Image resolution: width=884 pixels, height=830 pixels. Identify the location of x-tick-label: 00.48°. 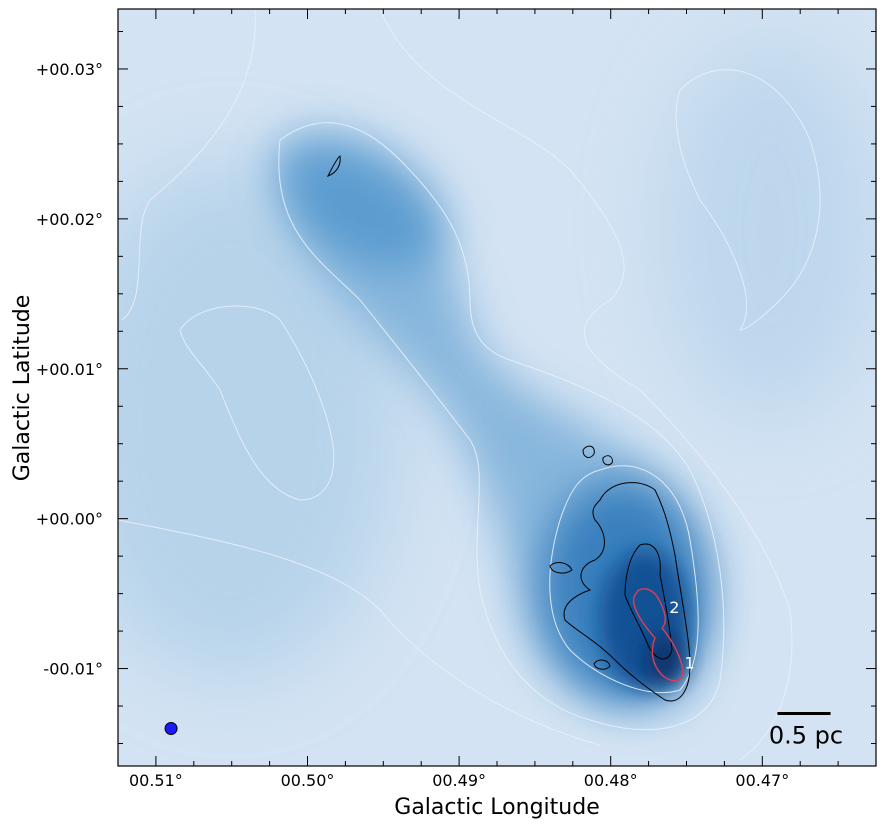
(611, 780).